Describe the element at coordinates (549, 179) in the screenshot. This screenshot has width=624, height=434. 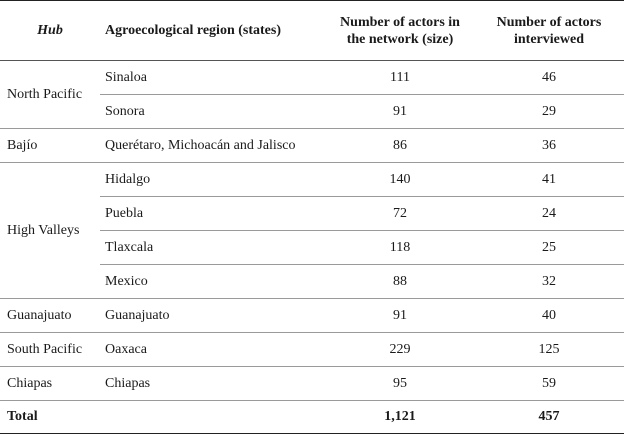
I see `interviewed-cell: 41` at that location.